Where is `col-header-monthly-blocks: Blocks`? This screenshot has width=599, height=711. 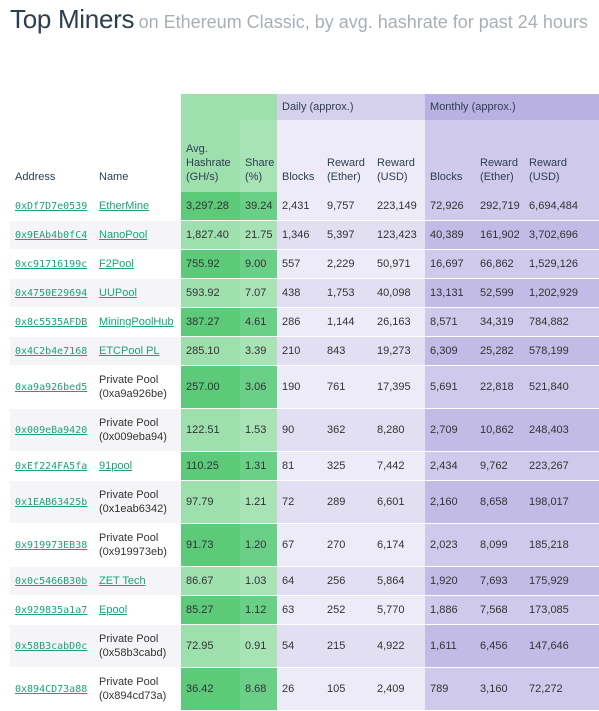
col-header-monthly-blocks: Blocks is located at coordinates (450, 156).